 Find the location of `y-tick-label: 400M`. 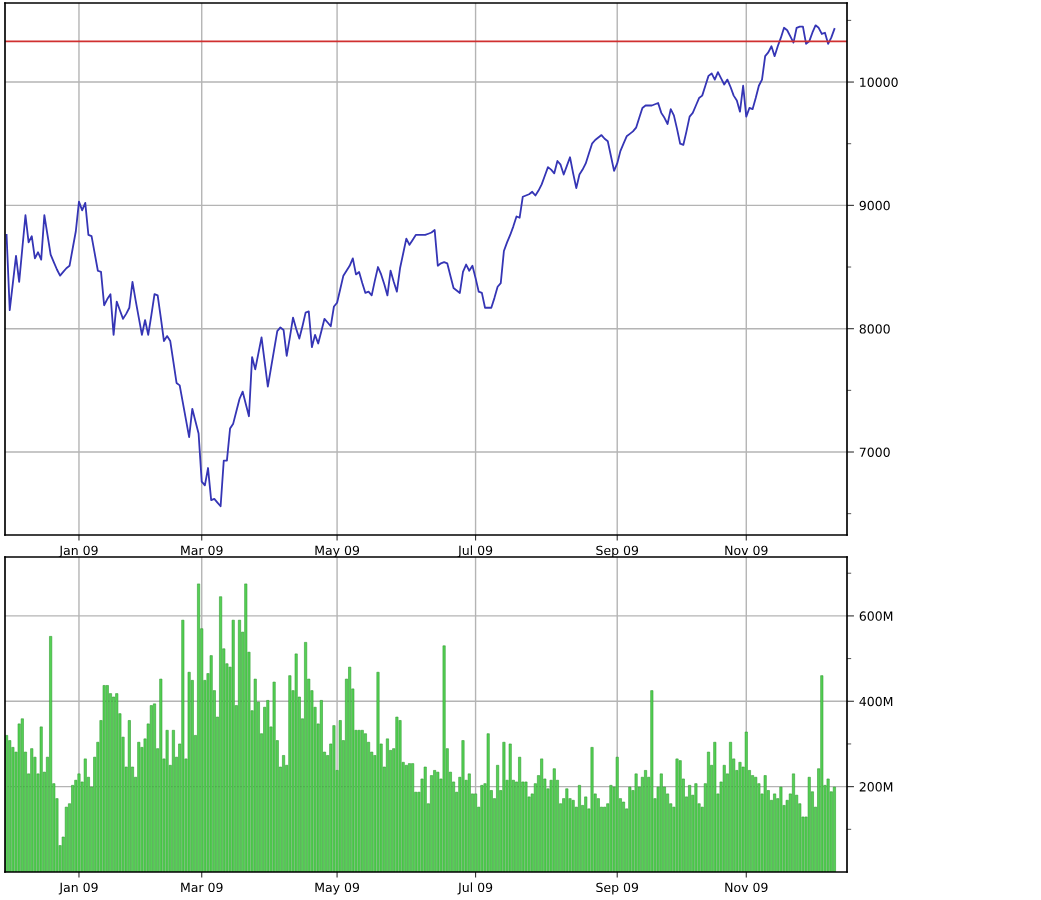

y-tick-label: 400M is located at coordinates (876, 701).